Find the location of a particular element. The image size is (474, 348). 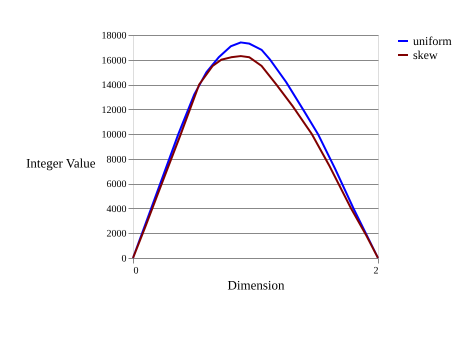

y-axis-title: Integer Value is located at coordinates (61, 163).